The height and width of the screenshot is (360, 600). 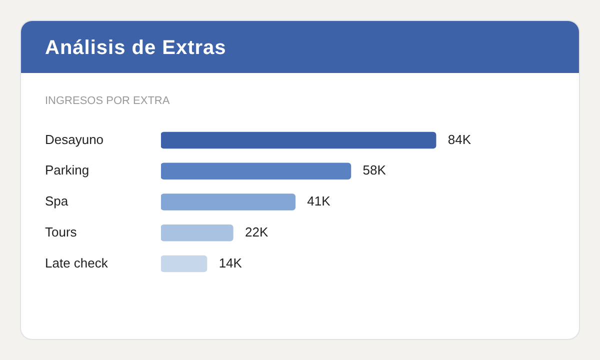 I want to click on chart-subtitle: INGRESOS POR EXTRA, so click(x=107, y=101).